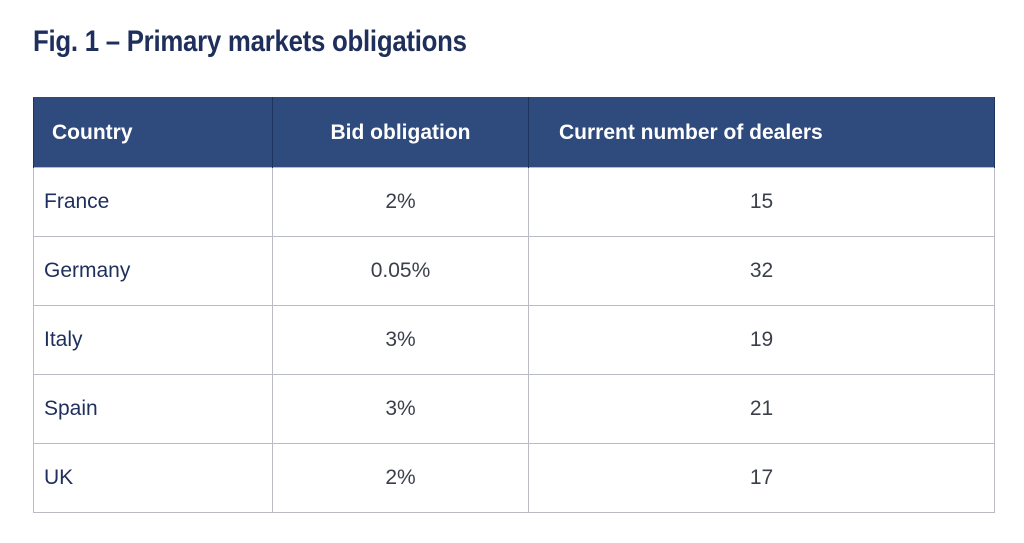 The width and height of the screenshot is (1024, 543). I want to click on figure-title: Fig. 1 – Primary markets obligations, so click(250, 41).